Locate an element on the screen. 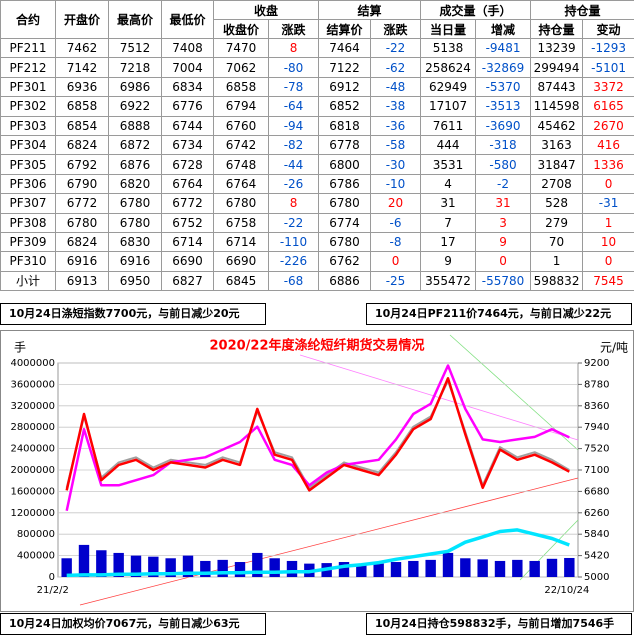 This screenshot has height=636, width=634. table-cell: PF303 is located at coordinates (28, 125).